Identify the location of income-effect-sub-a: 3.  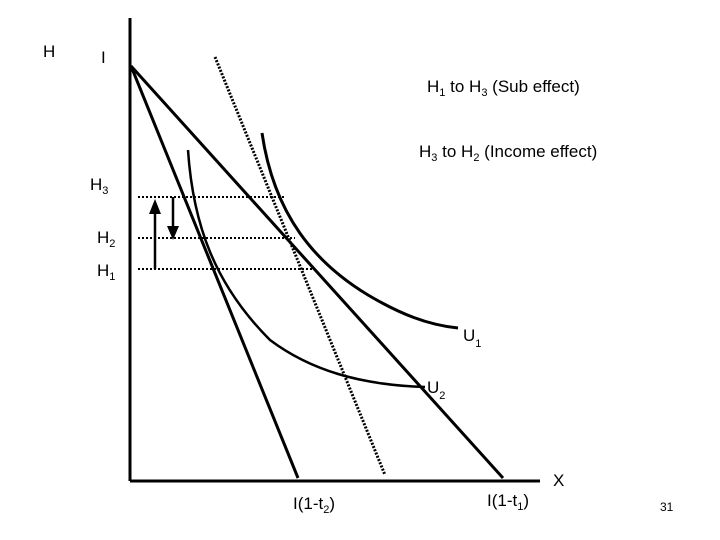
(434, 158).